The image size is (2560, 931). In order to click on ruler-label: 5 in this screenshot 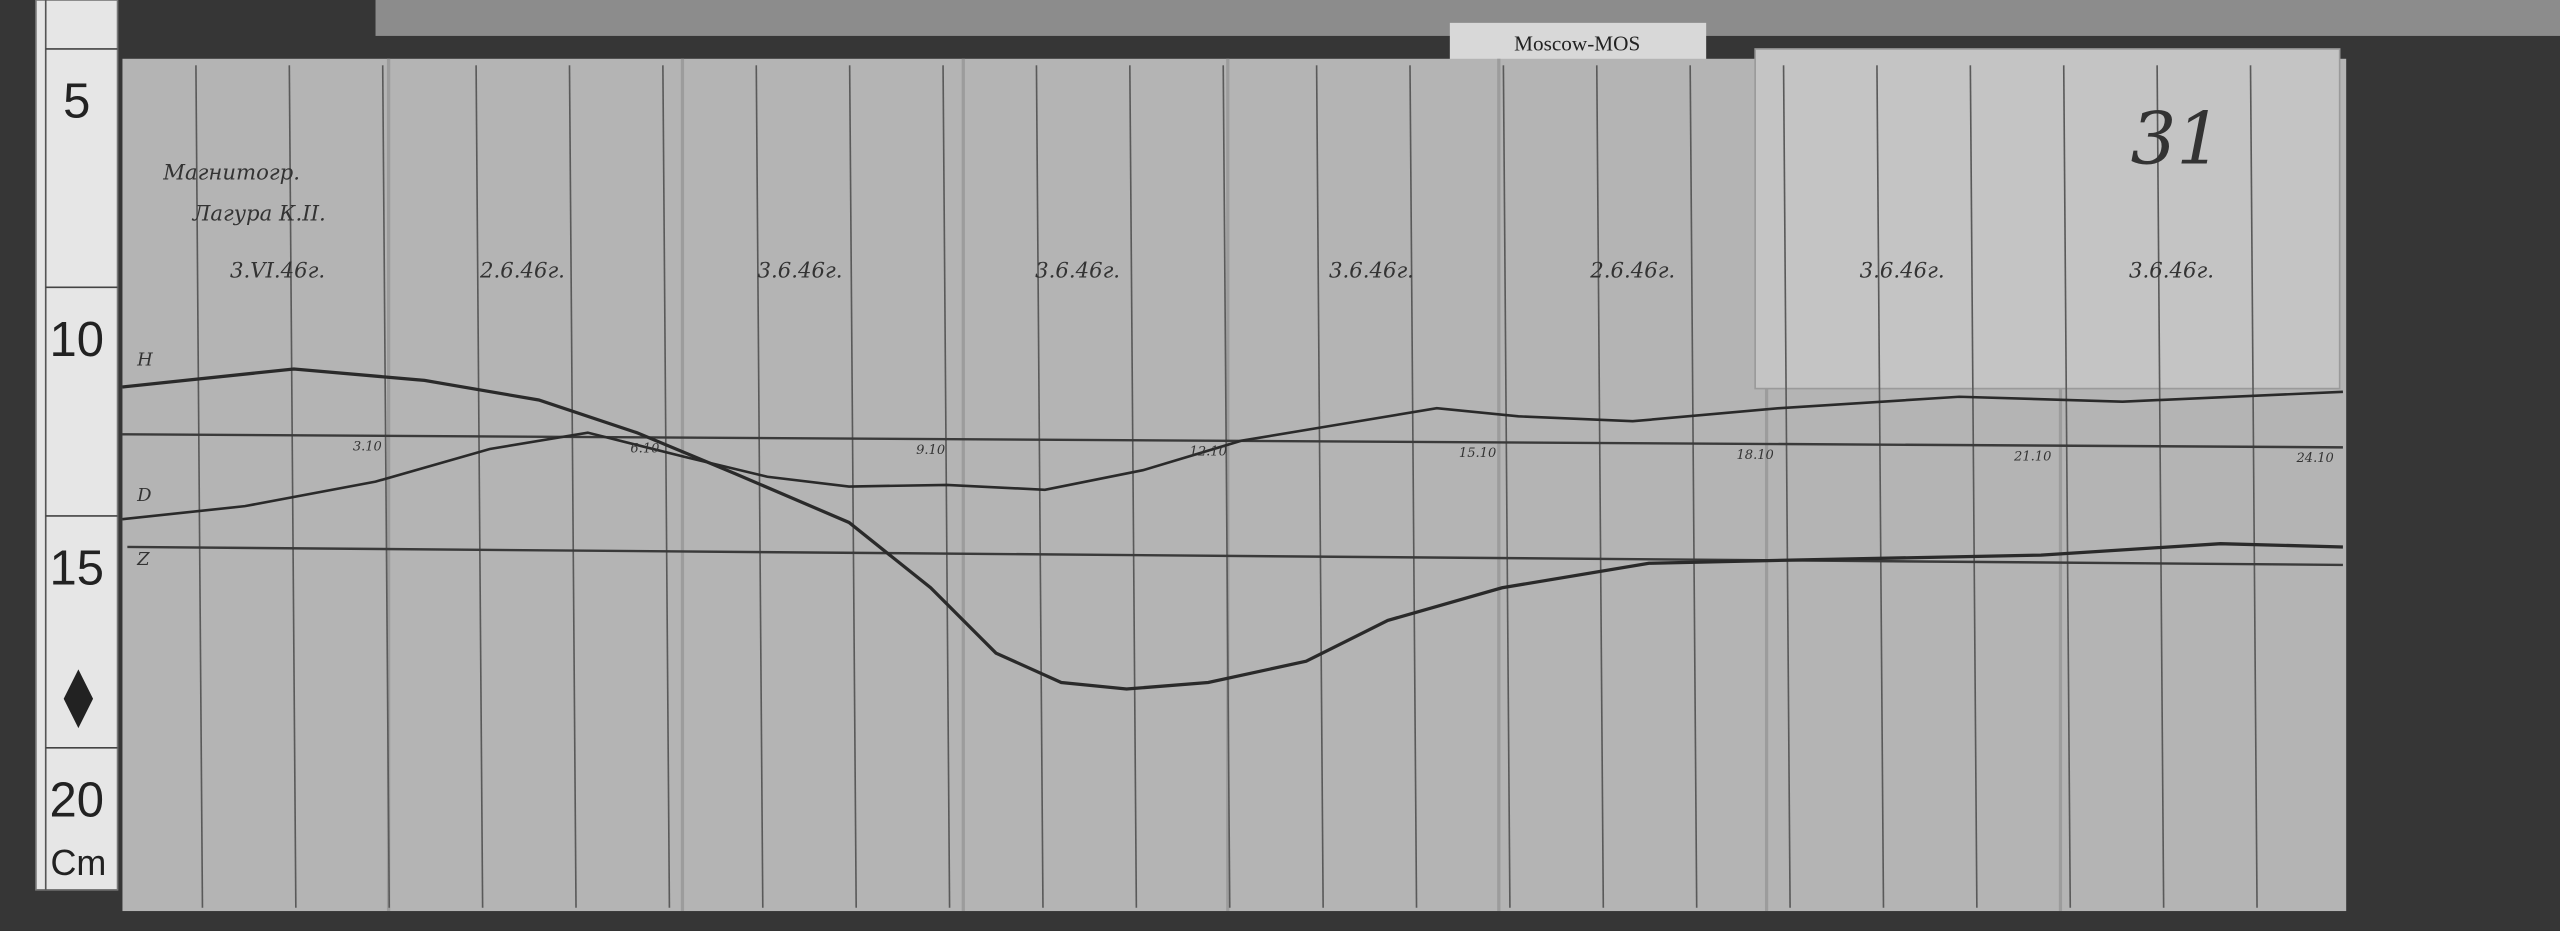, I will do `click(76, 102)`.